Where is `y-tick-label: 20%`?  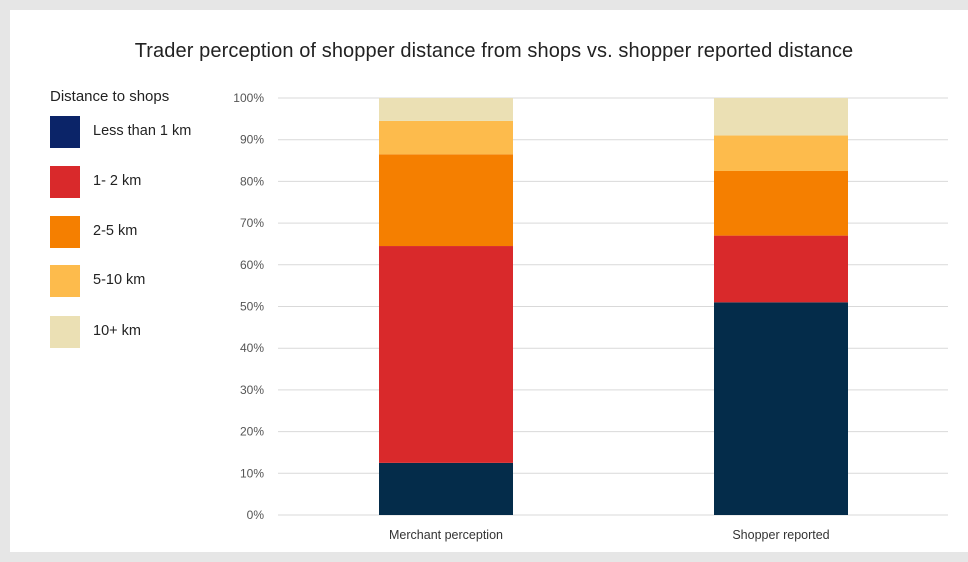 y-tick-label: 20% is located at coordinates (252, 432).